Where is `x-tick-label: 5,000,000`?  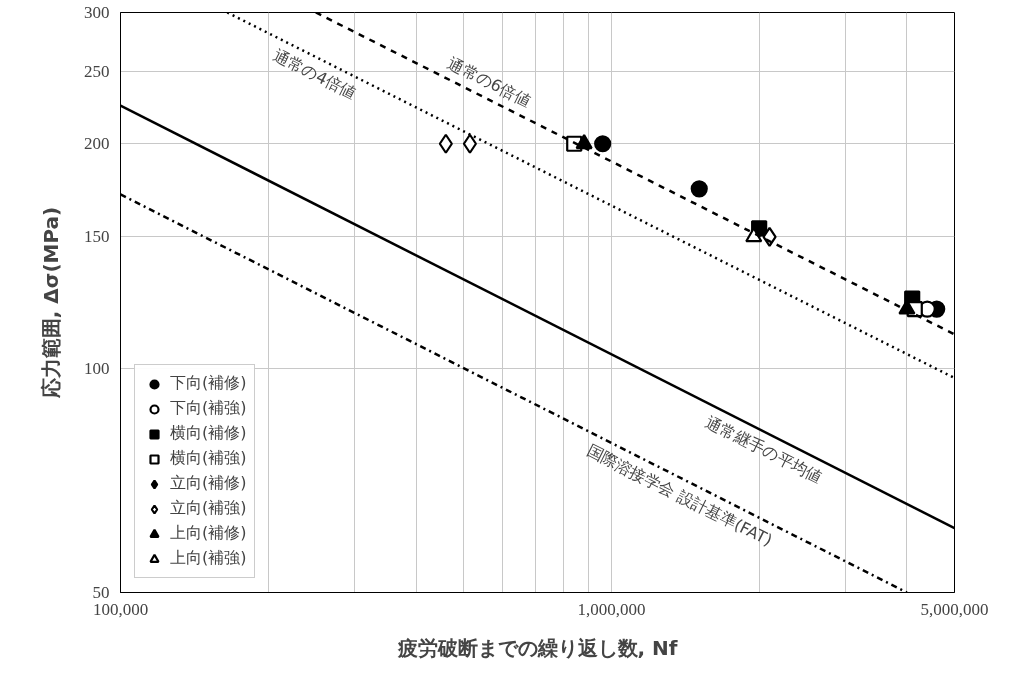 x-tick-label: 5,000,000 is located at coordinates (954, 609).